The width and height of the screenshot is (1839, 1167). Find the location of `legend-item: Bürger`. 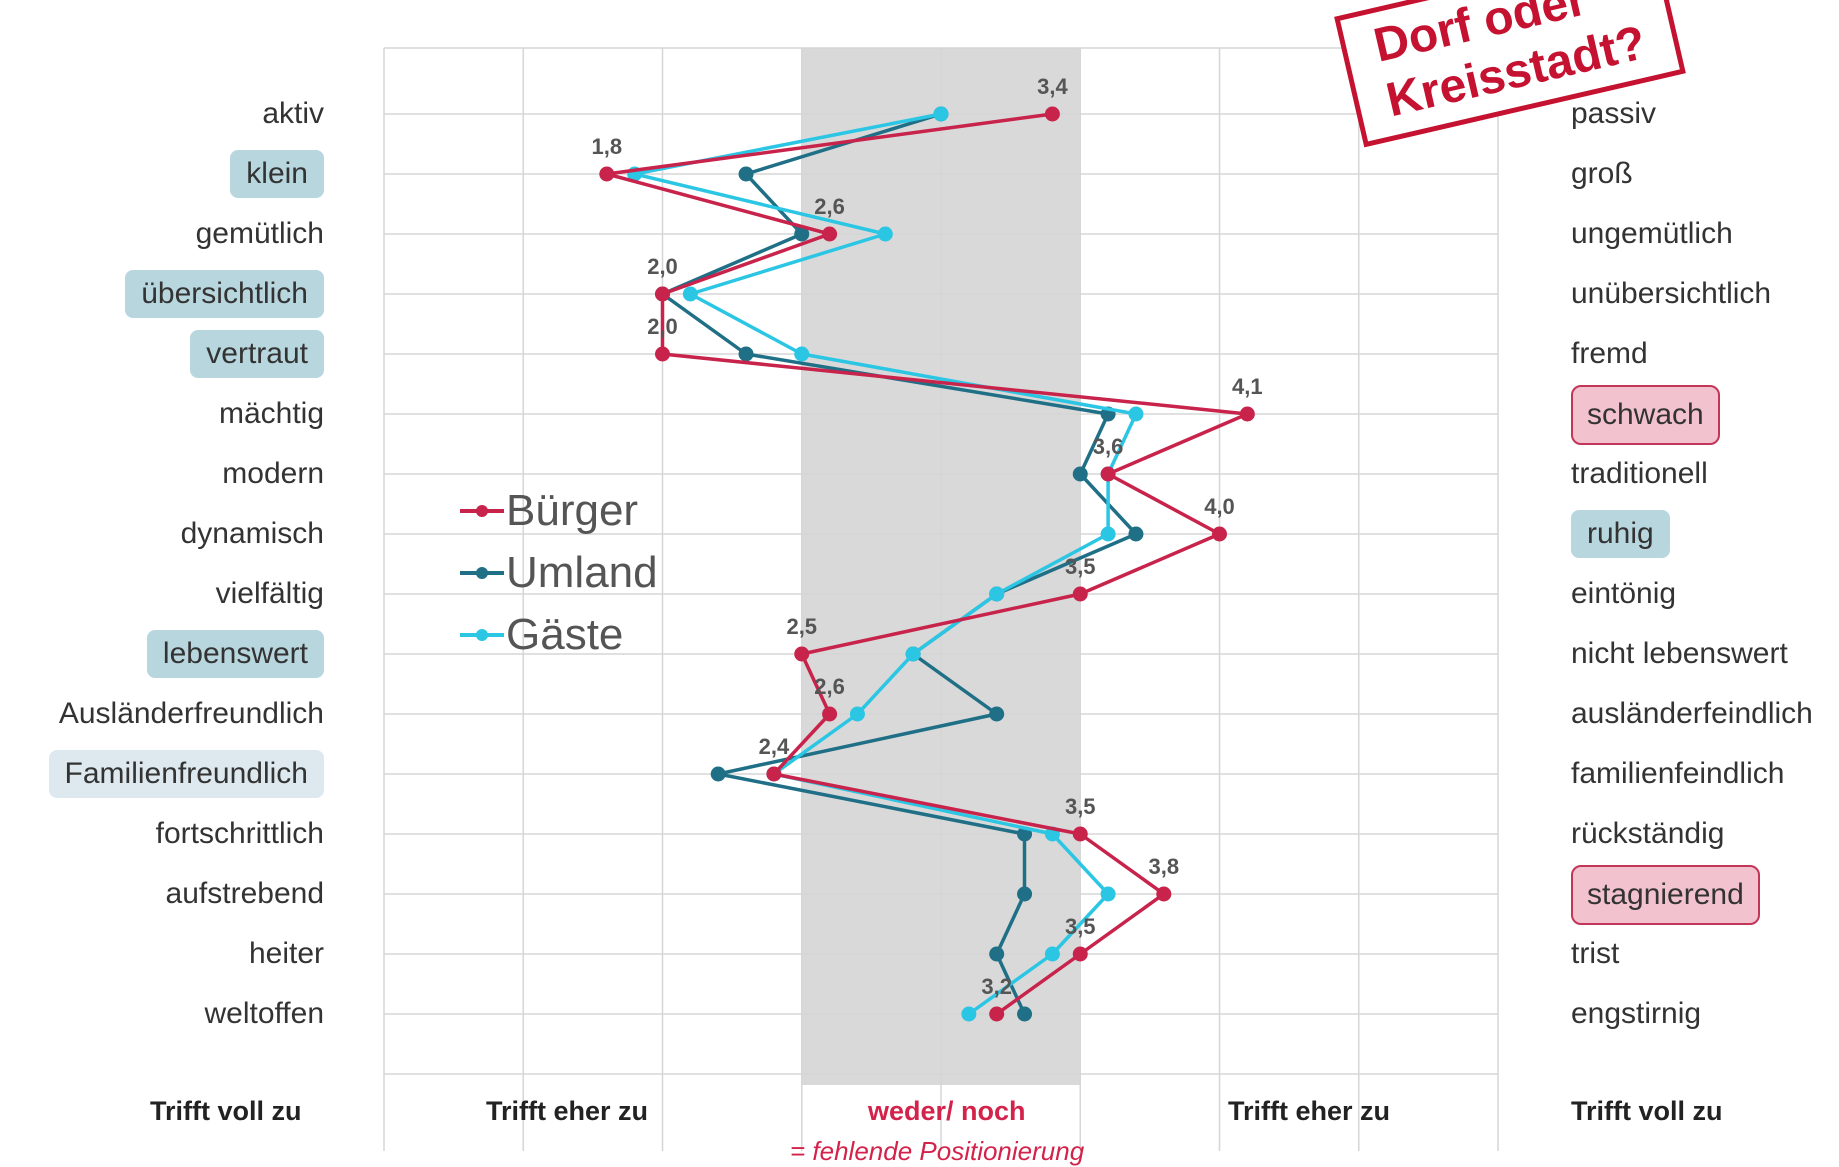

legend-item: Bürger is located at coordinates (559, 511).